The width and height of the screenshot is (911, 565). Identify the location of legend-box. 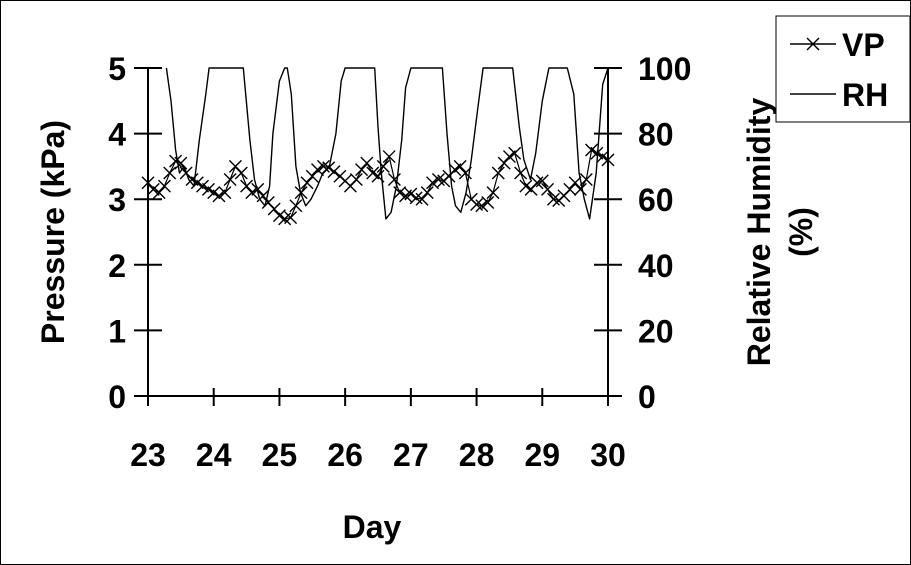
(843, 69).